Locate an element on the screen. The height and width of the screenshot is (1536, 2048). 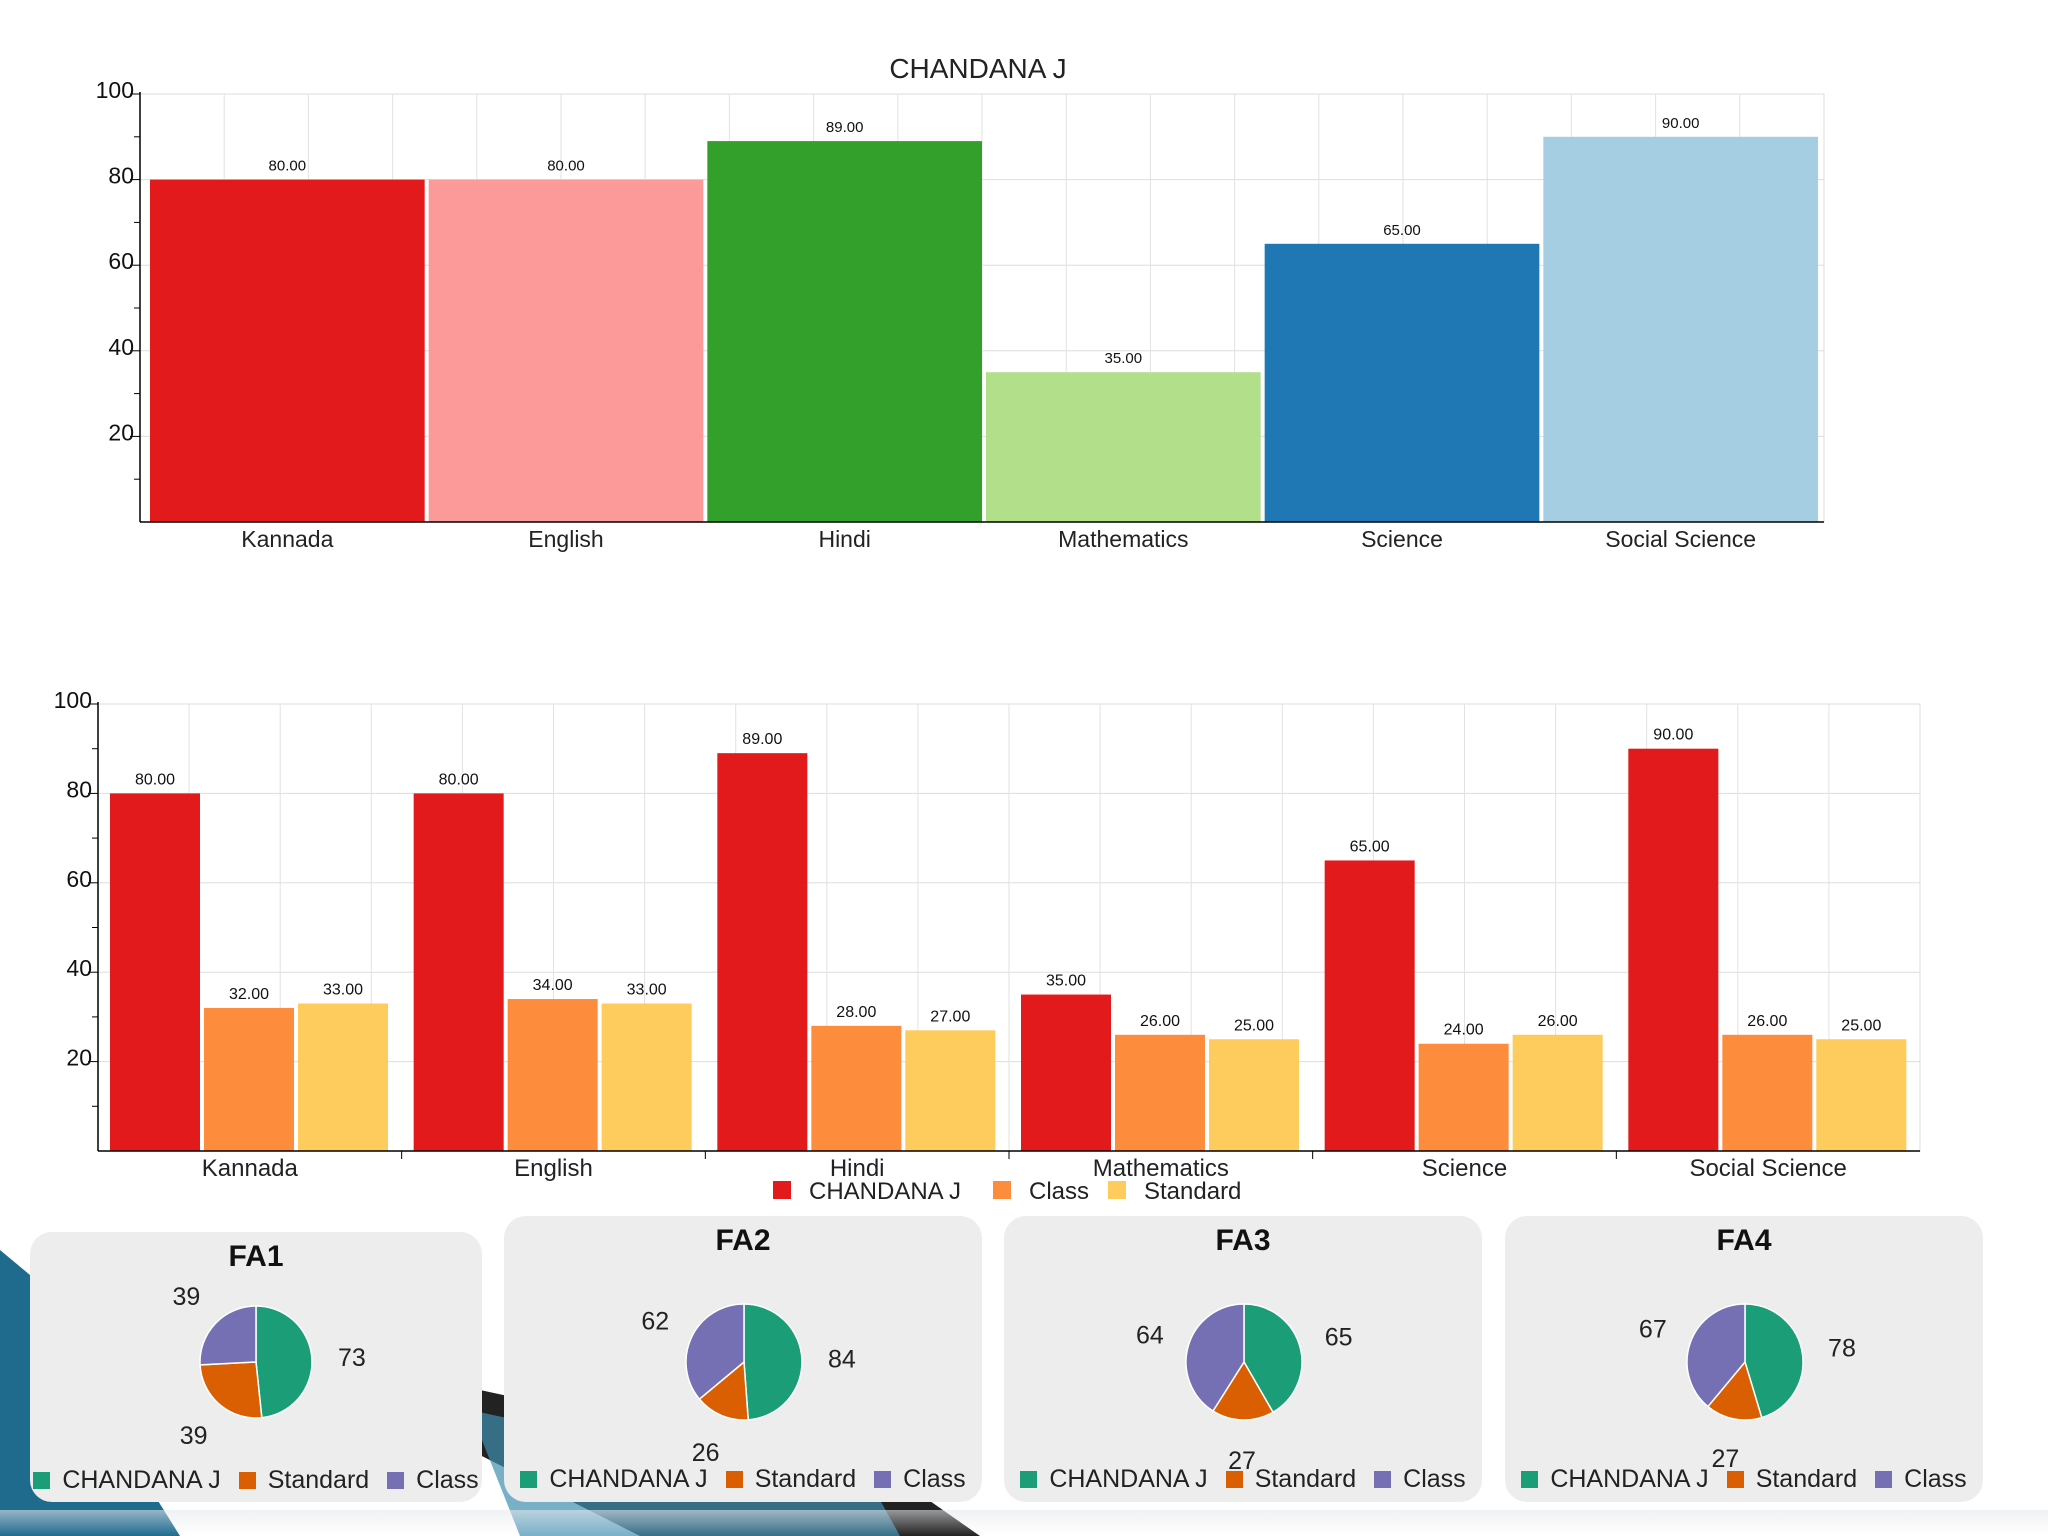
reflection-strip is located at coordinates (1024, 1523).